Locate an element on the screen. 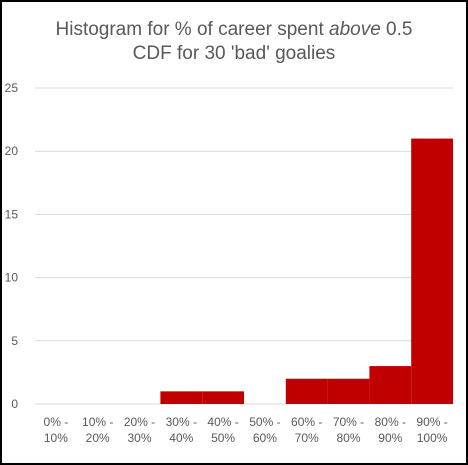 The height and width of the screenshot is (465, 468). chart-title-text: Histogram for % of career spent is located at coordinates (192, 29).